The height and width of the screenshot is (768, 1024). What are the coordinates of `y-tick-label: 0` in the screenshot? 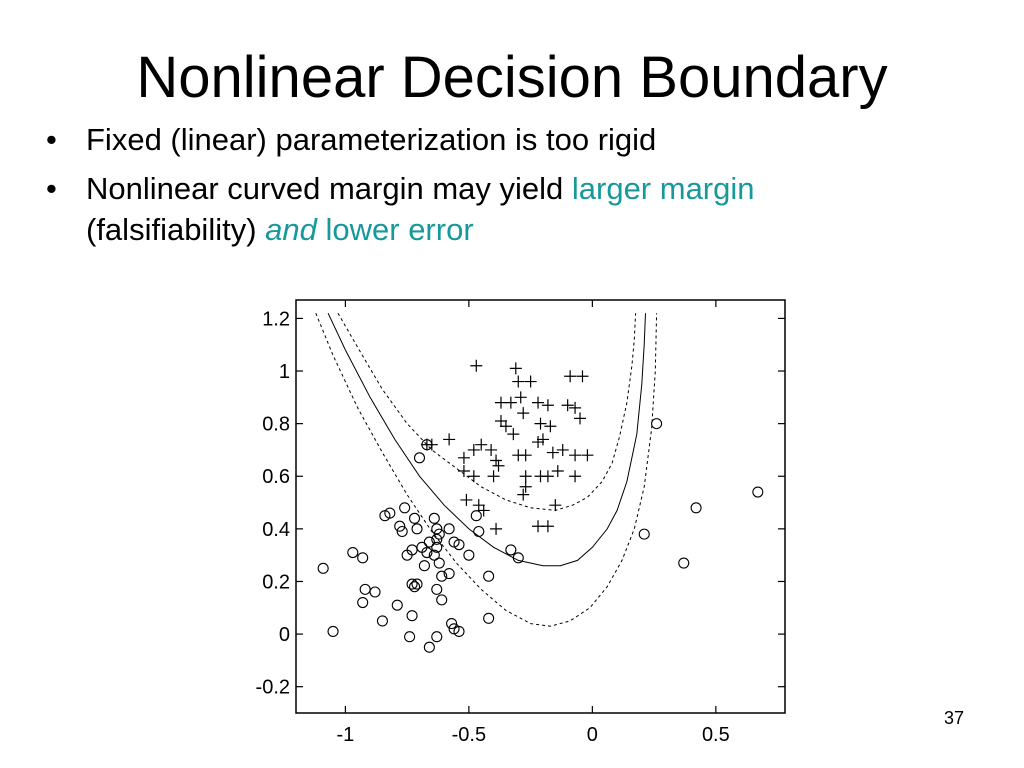 It's located at (284, 635).